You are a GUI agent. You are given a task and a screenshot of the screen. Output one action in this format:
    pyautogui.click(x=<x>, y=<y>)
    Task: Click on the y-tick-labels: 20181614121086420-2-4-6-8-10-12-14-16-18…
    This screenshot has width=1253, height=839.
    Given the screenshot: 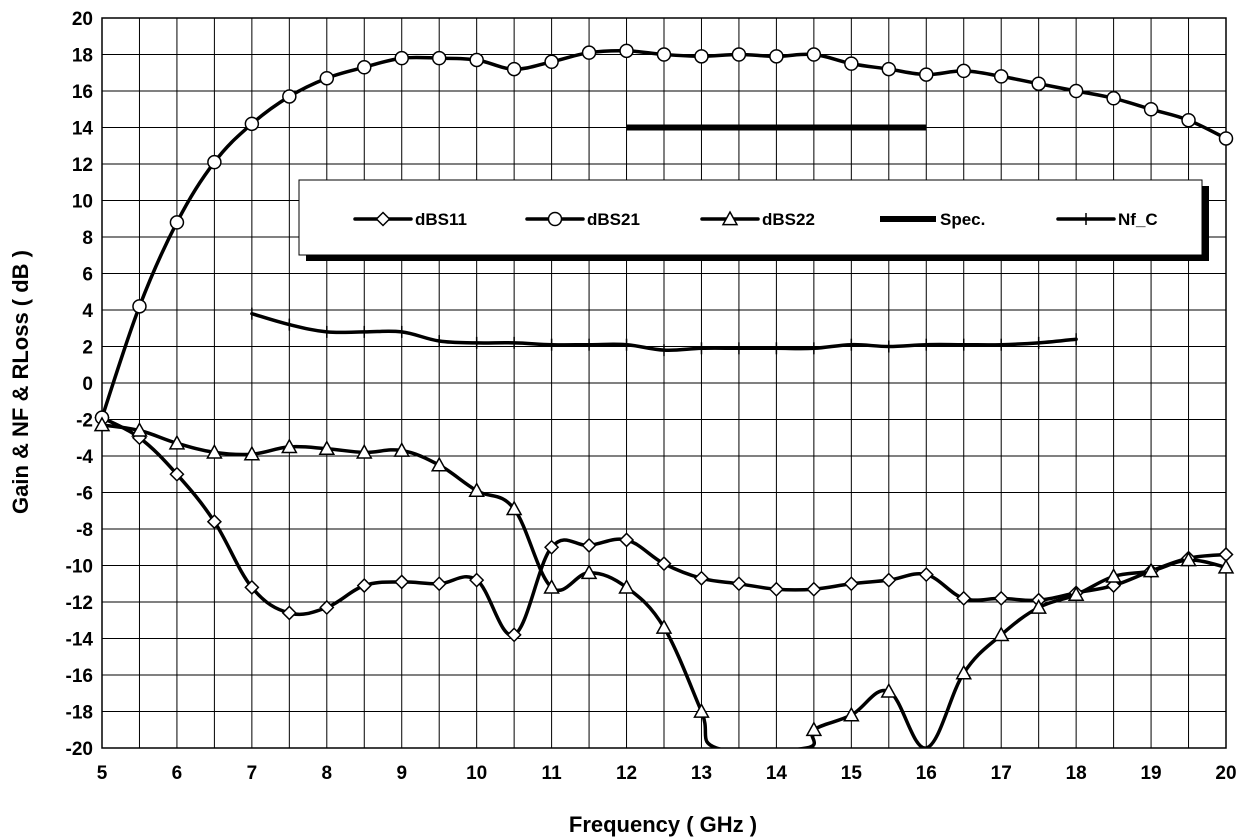 What is the action you would take?
    pyautogui.click(x=80, y=384)
    